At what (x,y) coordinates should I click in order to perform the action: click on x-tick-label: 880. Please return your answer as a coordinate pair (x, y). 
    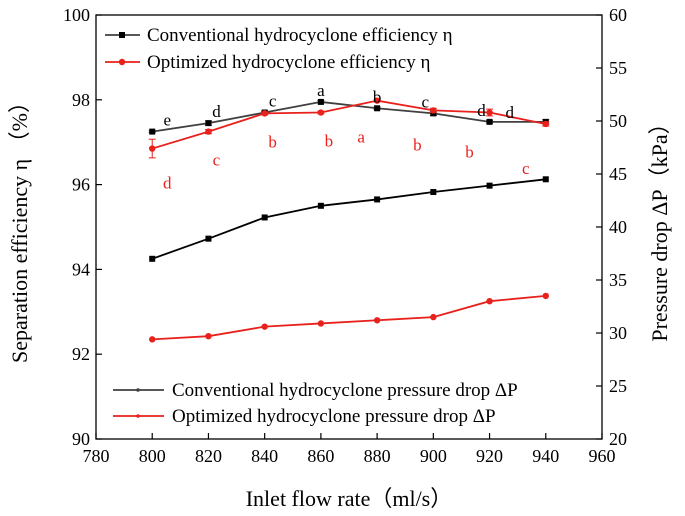
    Looking at the image, I should click on (377, 456).